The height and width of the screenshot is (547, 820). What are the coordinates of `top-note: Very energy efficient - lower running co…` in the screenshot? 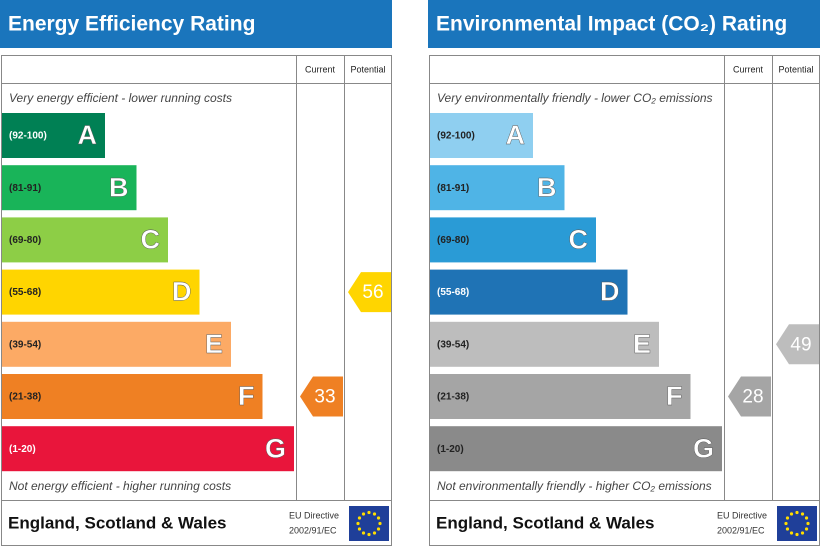 It's located at (120, 98).